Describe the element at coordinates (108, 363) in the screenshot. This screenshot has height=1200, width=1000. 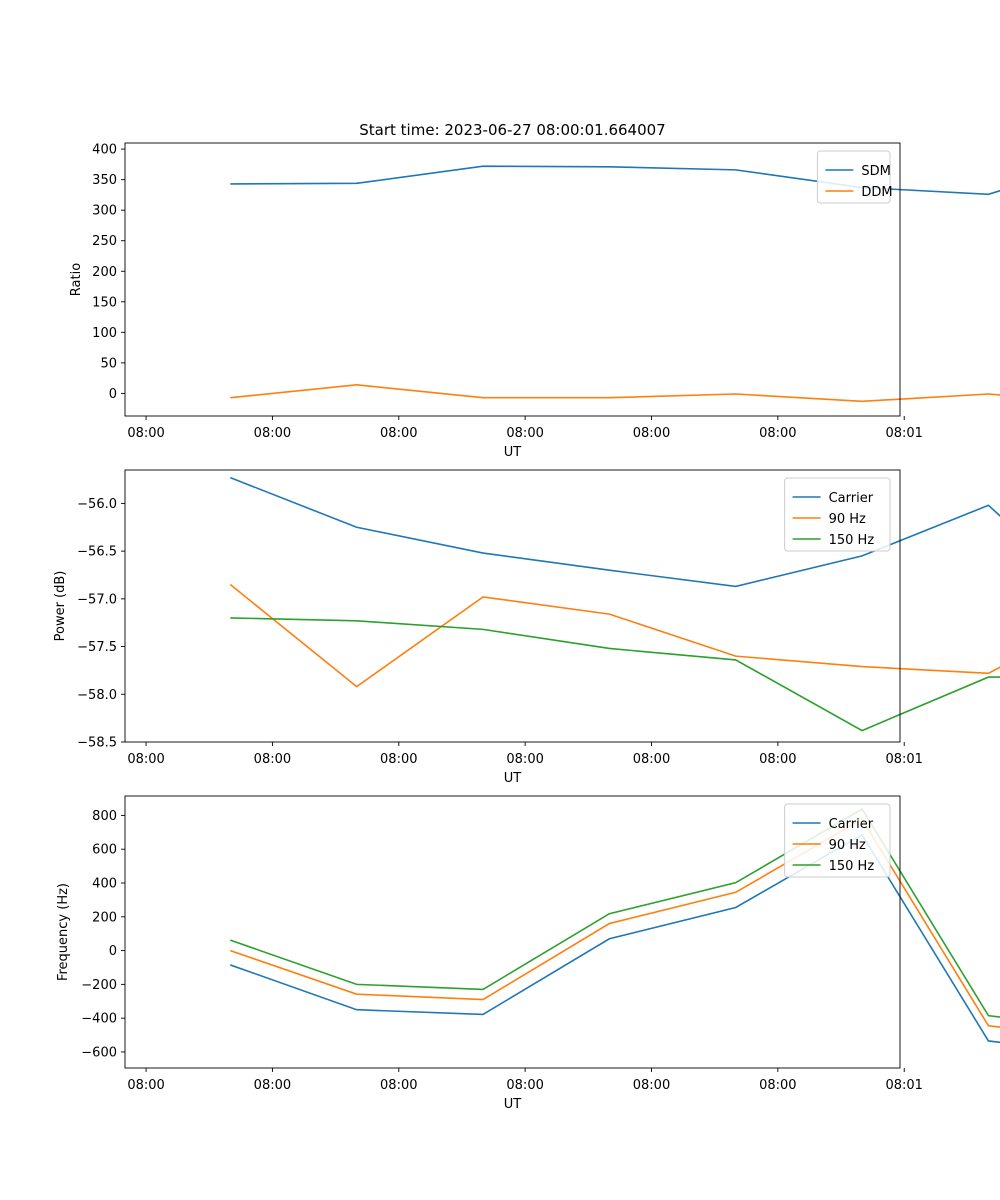
I see `y-tick-label: 50` at that location.